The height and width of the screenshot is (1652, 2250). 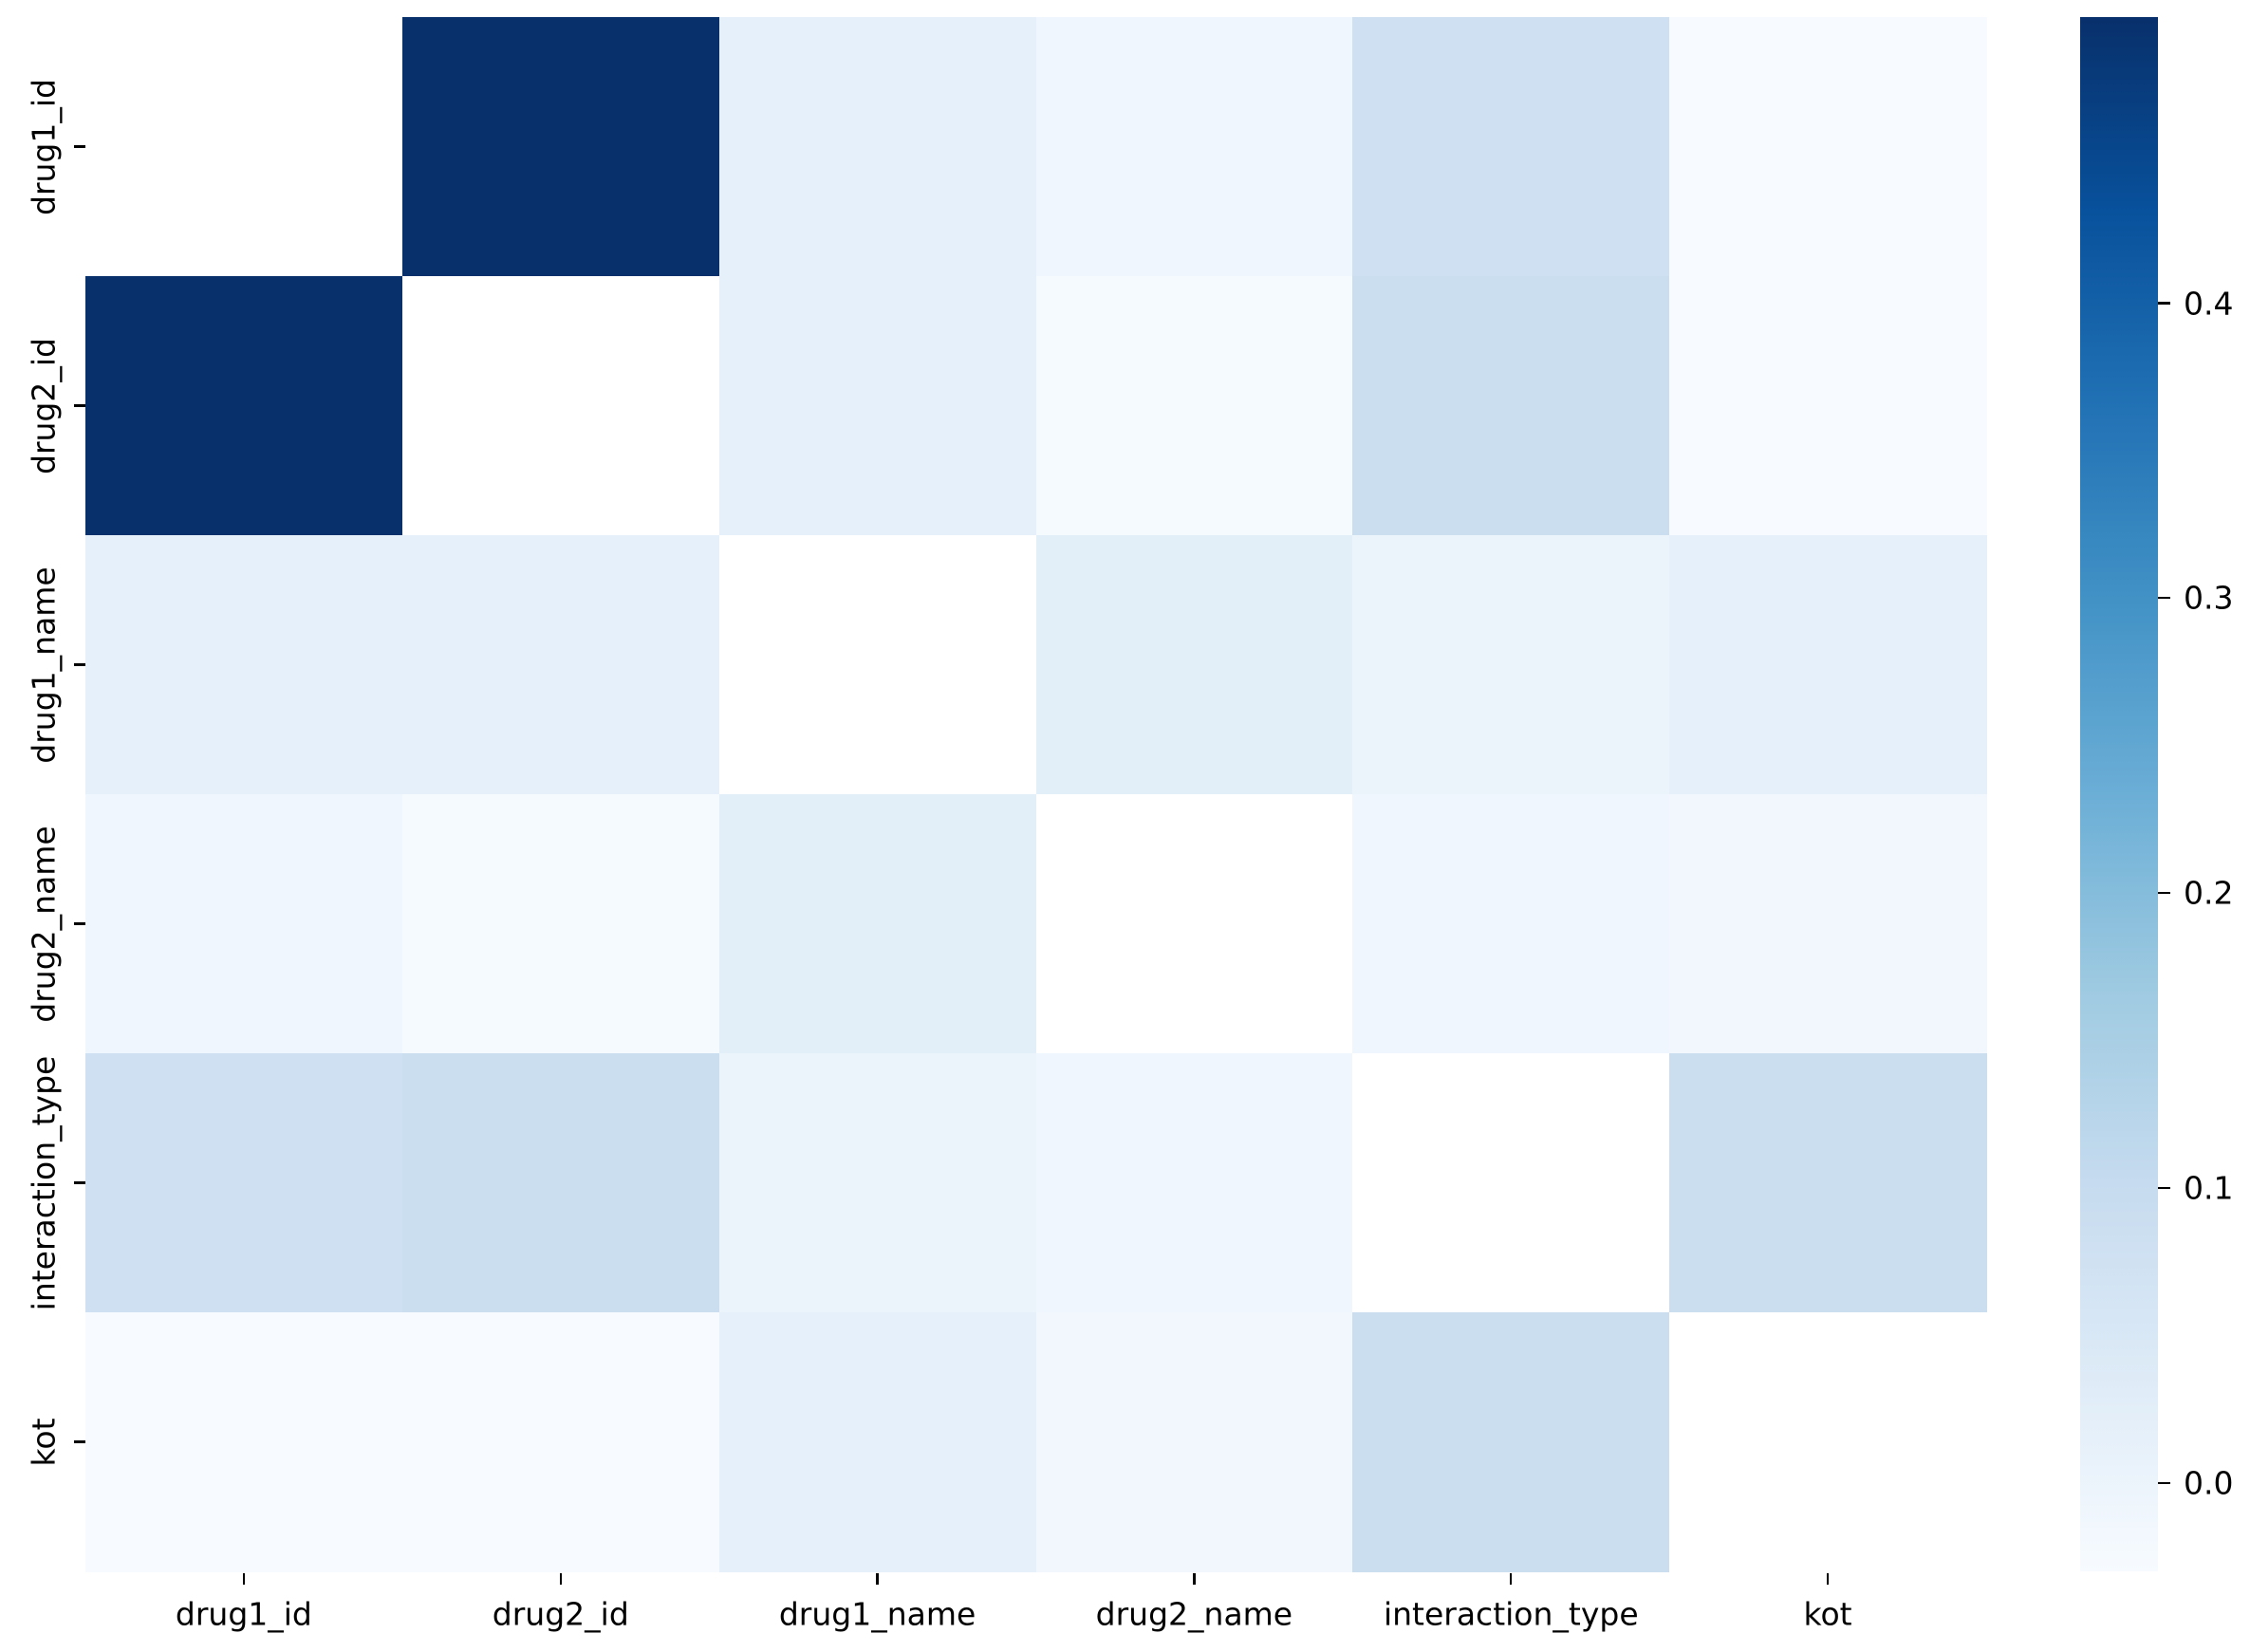 What do you see at coordinates (560, 665) in the screenshot?
I see `heatmap-cell-drug1_name-drug2_id` at bounding box center [560, 665].